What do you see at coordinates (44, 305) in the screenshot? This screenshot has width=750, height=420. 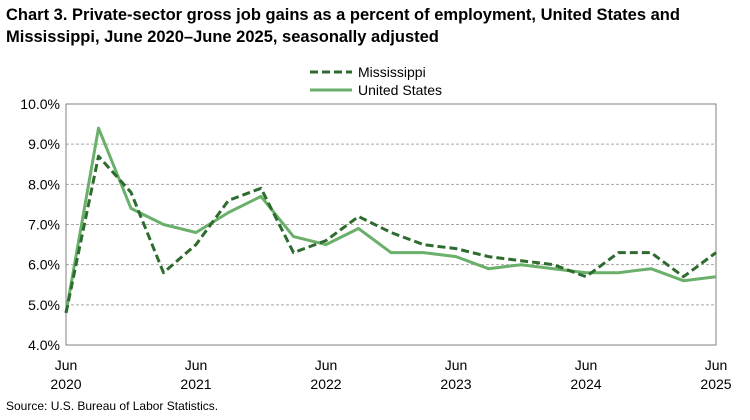 I see `y-tick-label: 5.0%` at bounding box center [44, 305].